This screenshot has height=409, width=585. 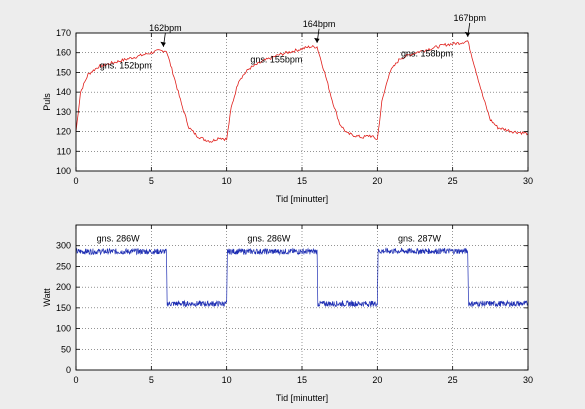 I want to click on y-tick-label: 200, so click(x=63, y=287).